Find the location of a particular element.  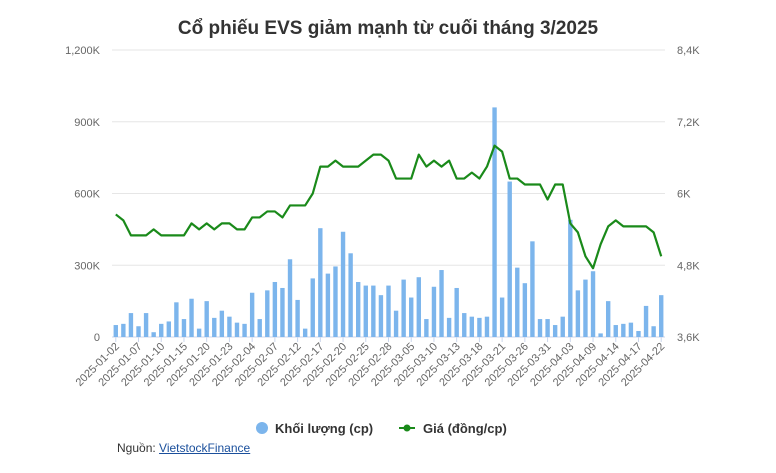

right-axis-tick-label: 7,2K is located at coordinates (688, 123).